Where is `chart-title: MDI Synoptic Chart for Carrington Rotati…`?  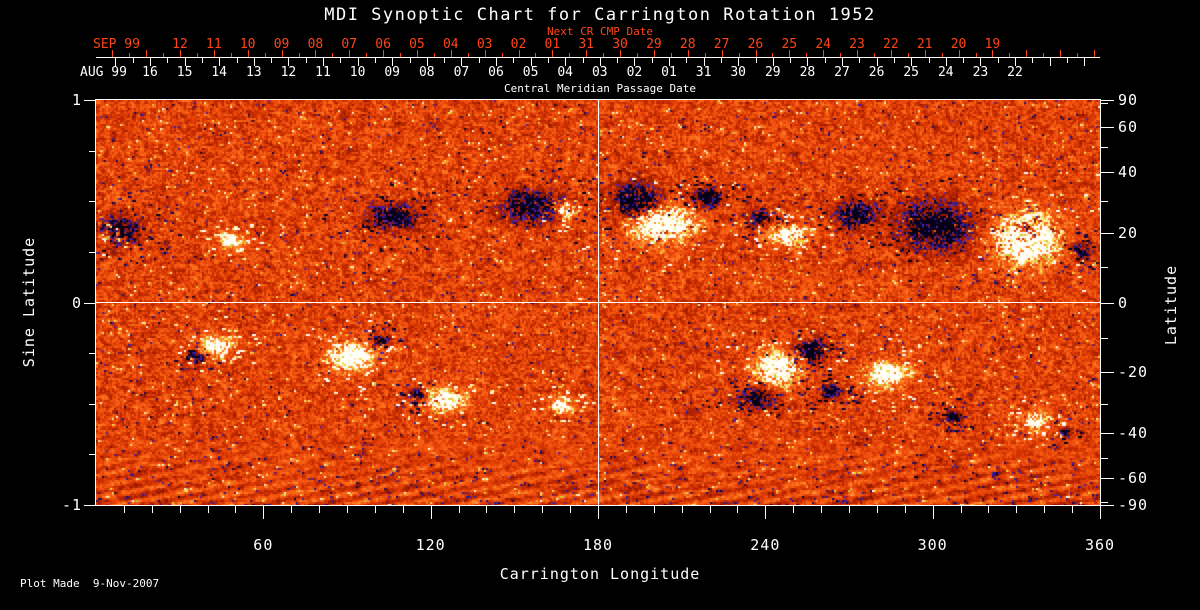 chart-title: MDI Synoptic Chart for Carrington Rotati… is located at coordinates (600, 15).